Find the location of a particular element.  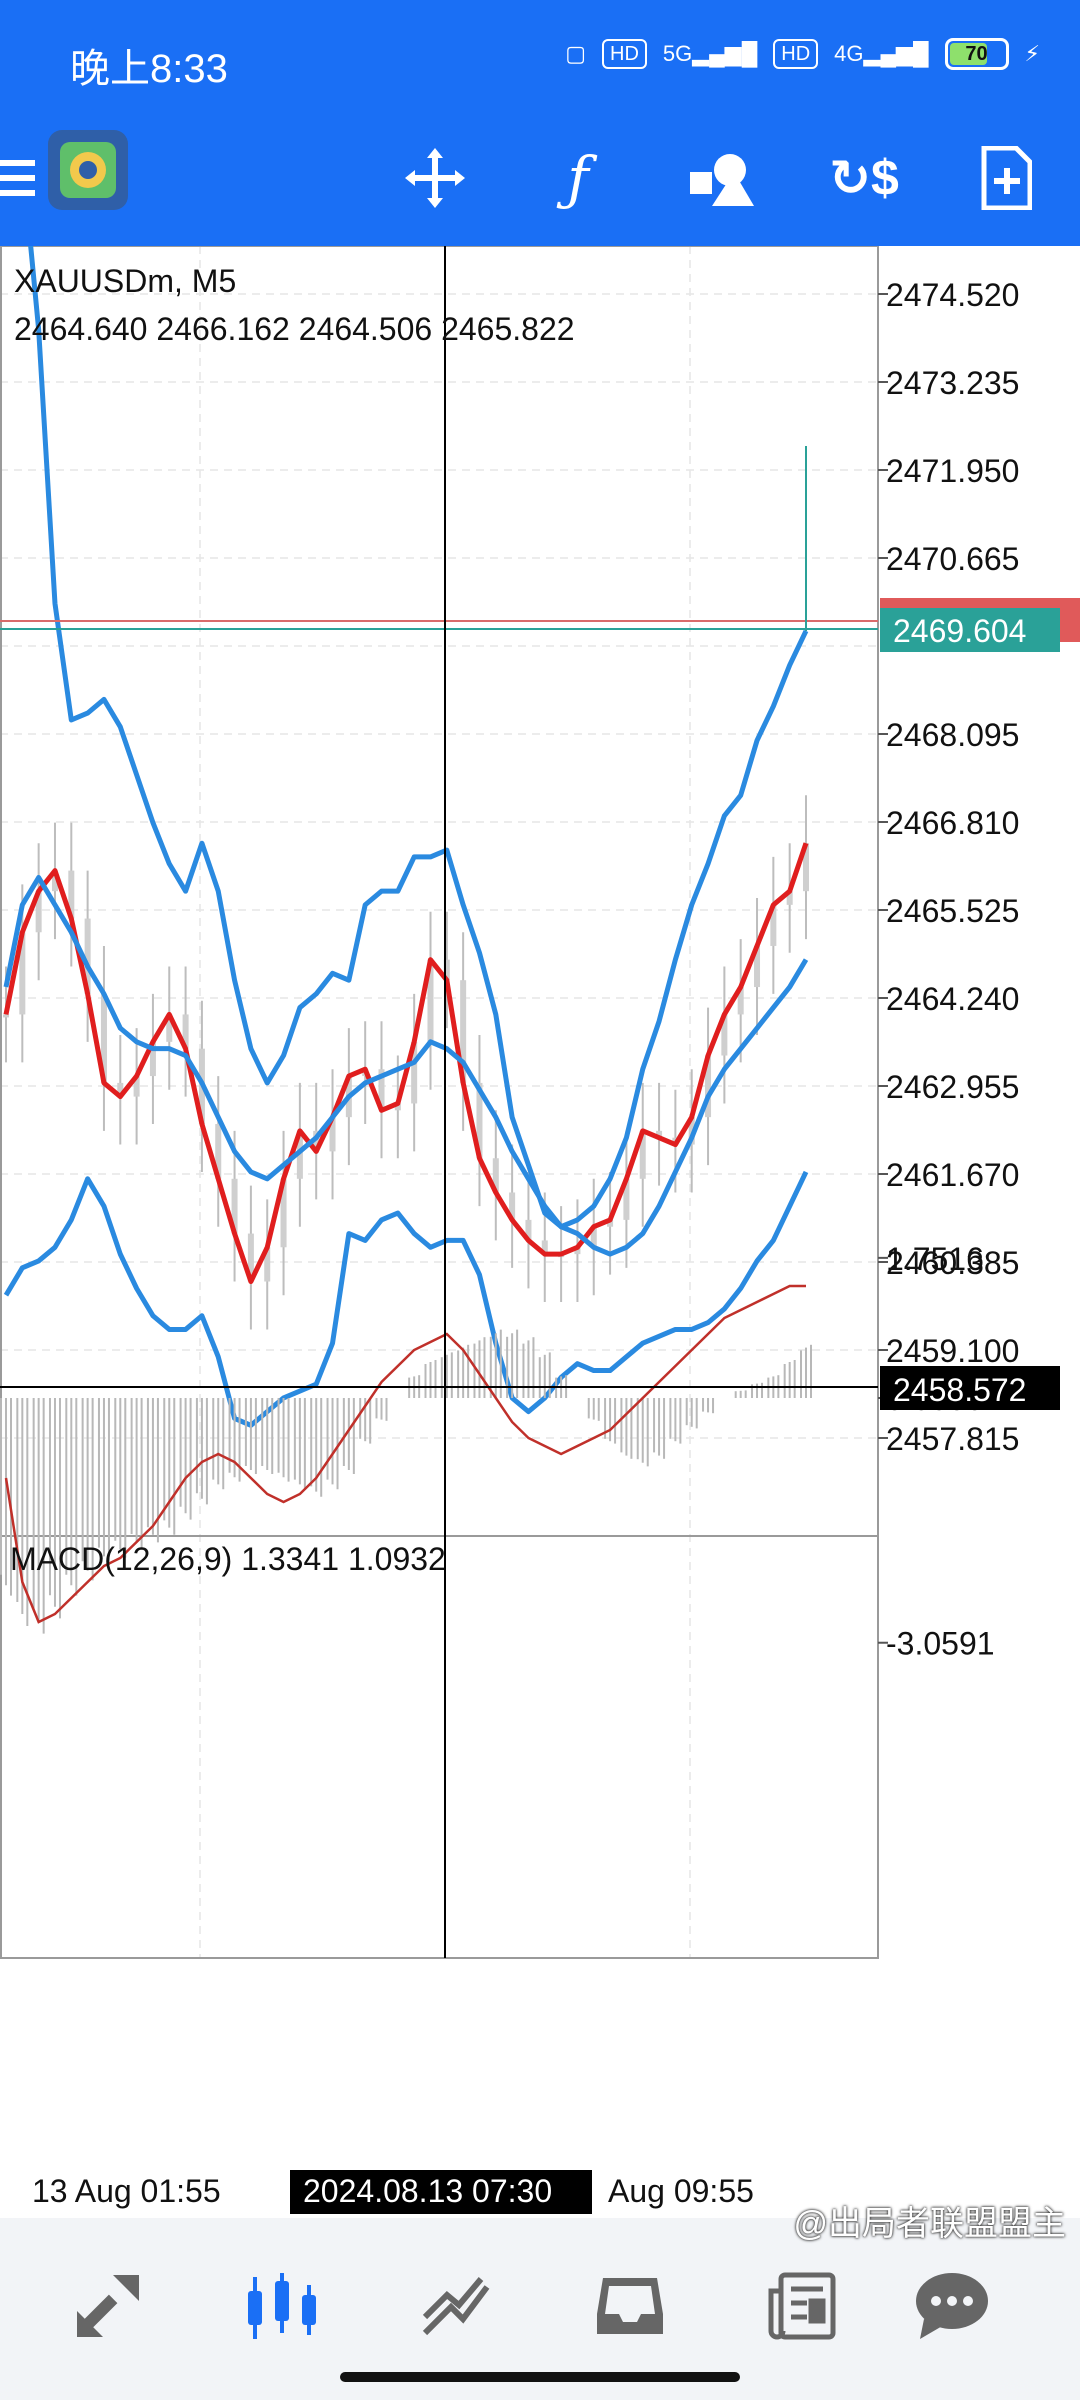

bollinger-middle is located at coordinates (406, 1065).